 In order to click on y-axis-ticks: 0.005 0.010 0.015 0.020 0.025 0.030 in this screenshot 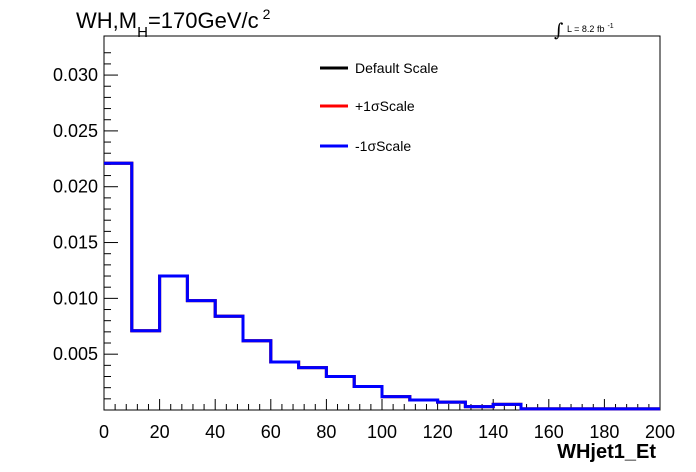, I will do `click(85, 231)`.